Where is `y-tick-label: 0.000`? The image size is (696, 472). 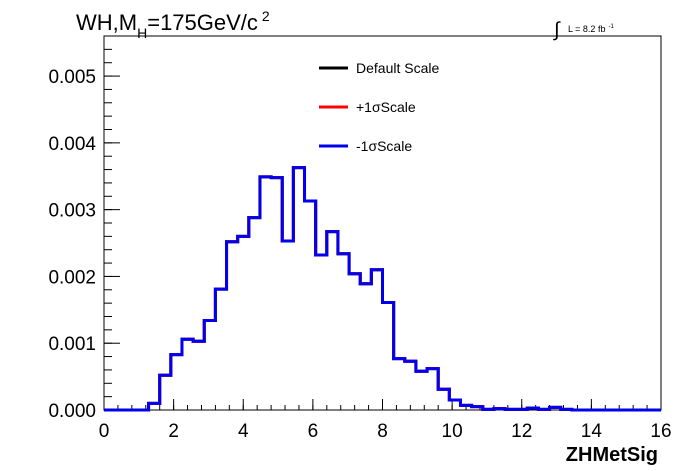
y-tick-label: 0.000 is located at coordinates (72, 411).